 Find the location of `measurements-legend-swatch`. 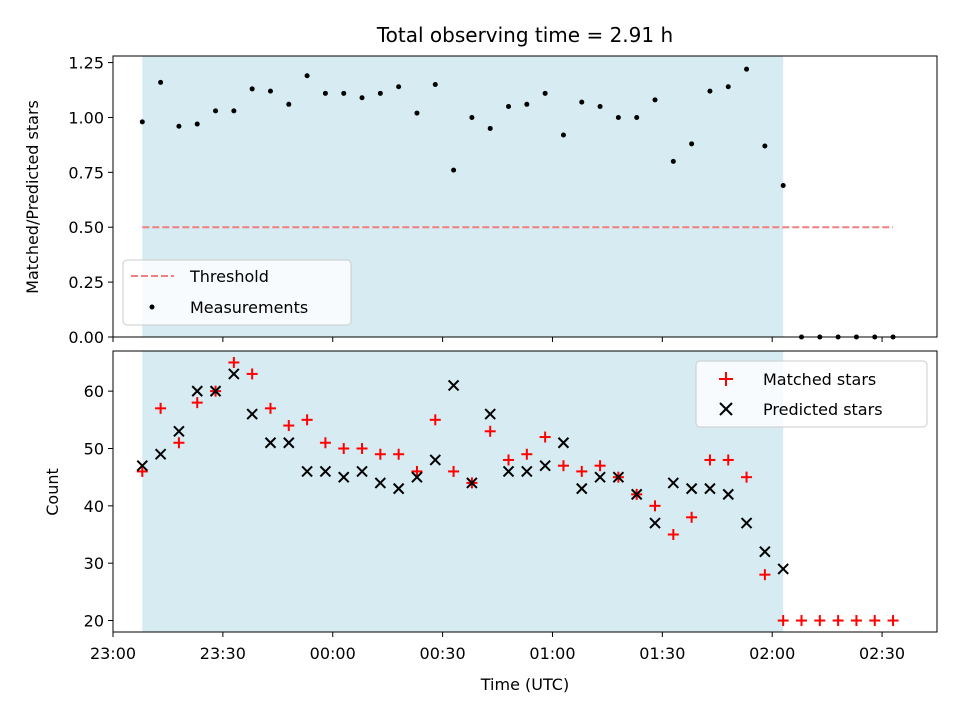

measurements-legend-swatch is located at coordinates (152, 307).